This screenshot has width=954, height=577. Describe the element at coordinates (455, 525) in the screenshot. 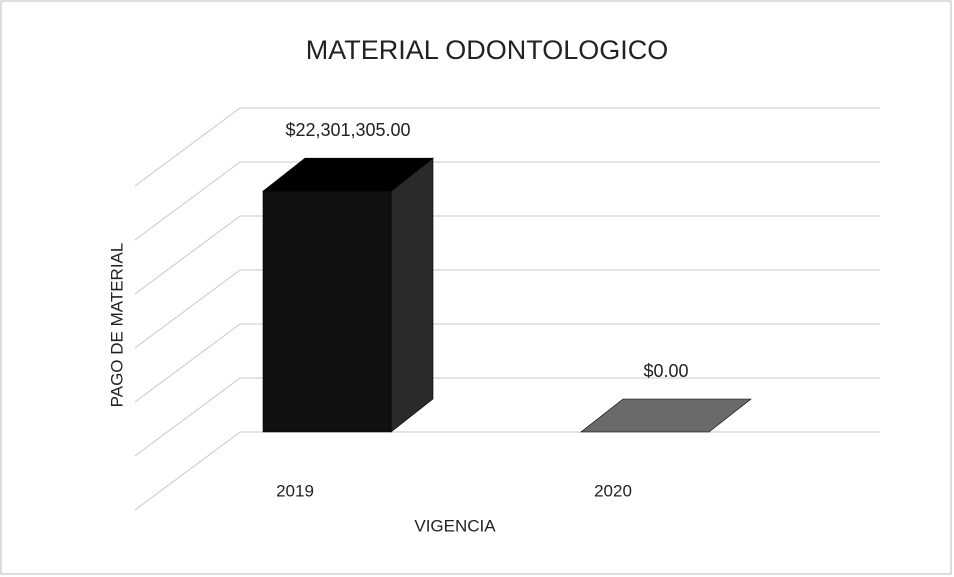

I see `x-axis-label: VIGENCIA` at that location.